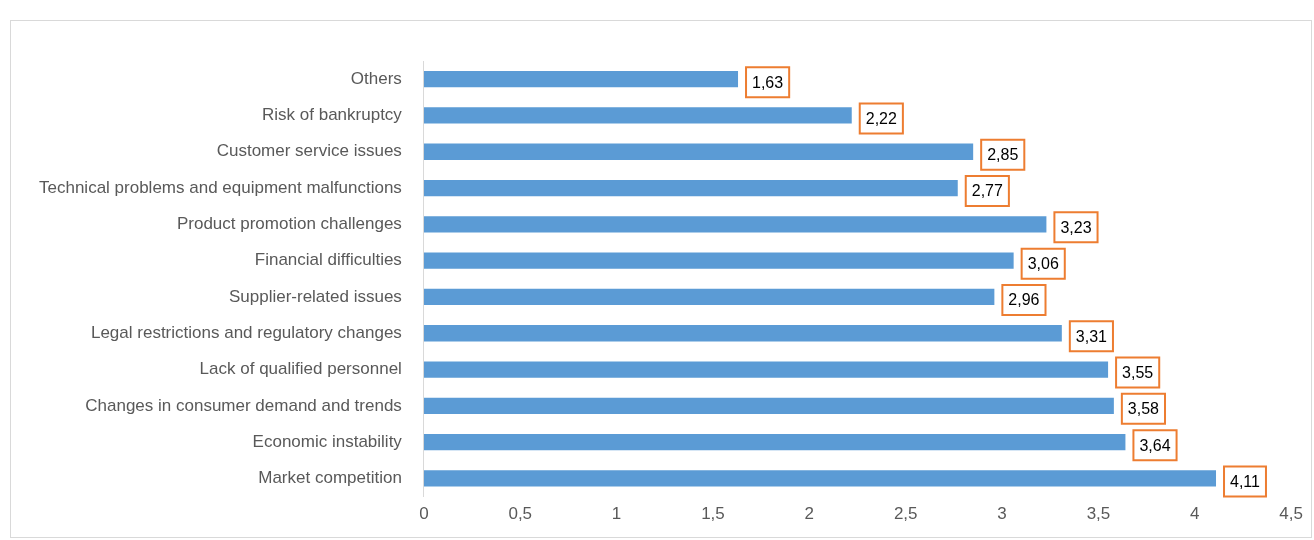 This screenshot has width=1314, height=540. Describe the element at coordinates (1195, 514) in the screenshot. I see `x-tick-label: 4` at that location.